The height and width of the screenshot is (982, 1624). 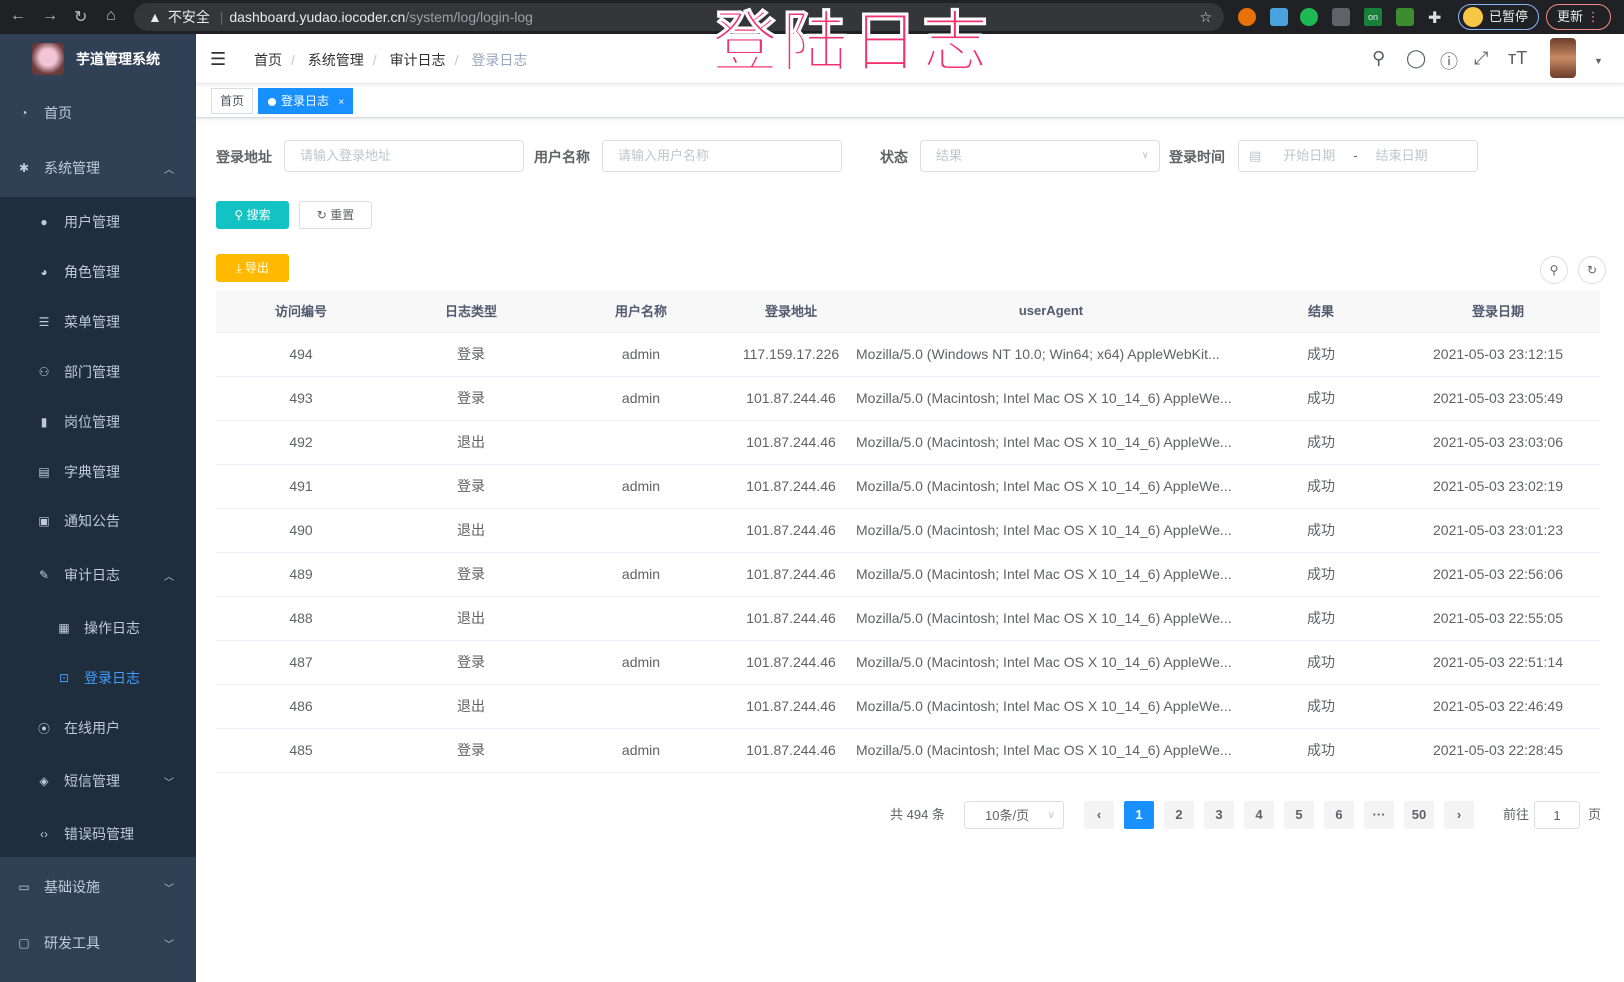 What do you see at coordinates (335, 60) in the screenshot?
I see `breadcrumb-item: 系统管理` at bounding box center [335, 60].